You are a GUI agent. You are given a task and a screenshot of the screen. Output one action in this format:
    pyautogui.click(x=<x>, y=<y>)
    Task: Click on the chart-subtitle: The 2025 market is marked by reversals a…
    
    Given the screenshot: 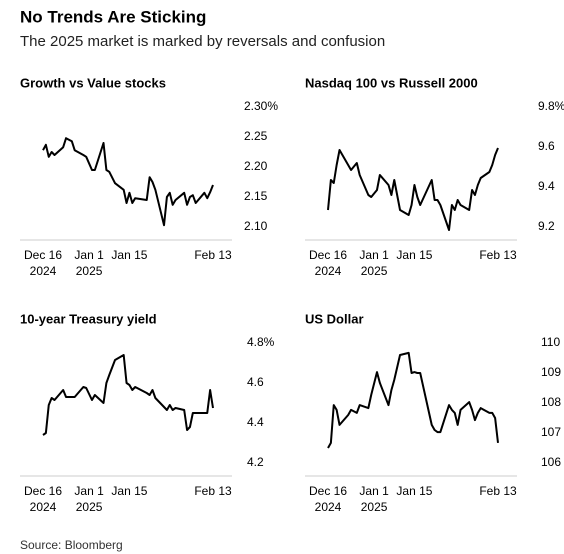 What is the action you would take?
    pyautogui.click(x=202, y=41)
    